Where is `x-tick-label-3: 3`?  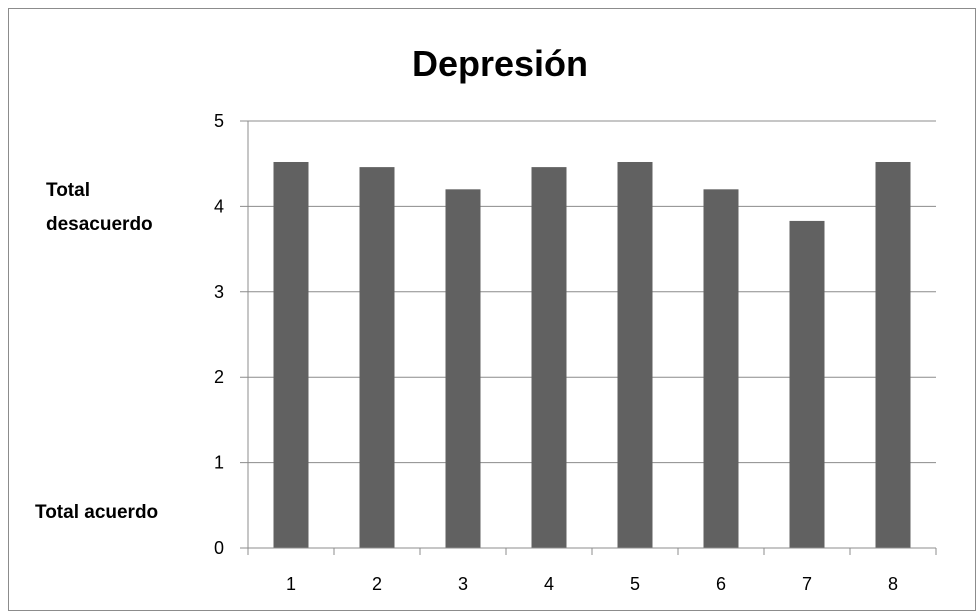 x-tick-label-3: 3 is located at coordinates (463, 584).